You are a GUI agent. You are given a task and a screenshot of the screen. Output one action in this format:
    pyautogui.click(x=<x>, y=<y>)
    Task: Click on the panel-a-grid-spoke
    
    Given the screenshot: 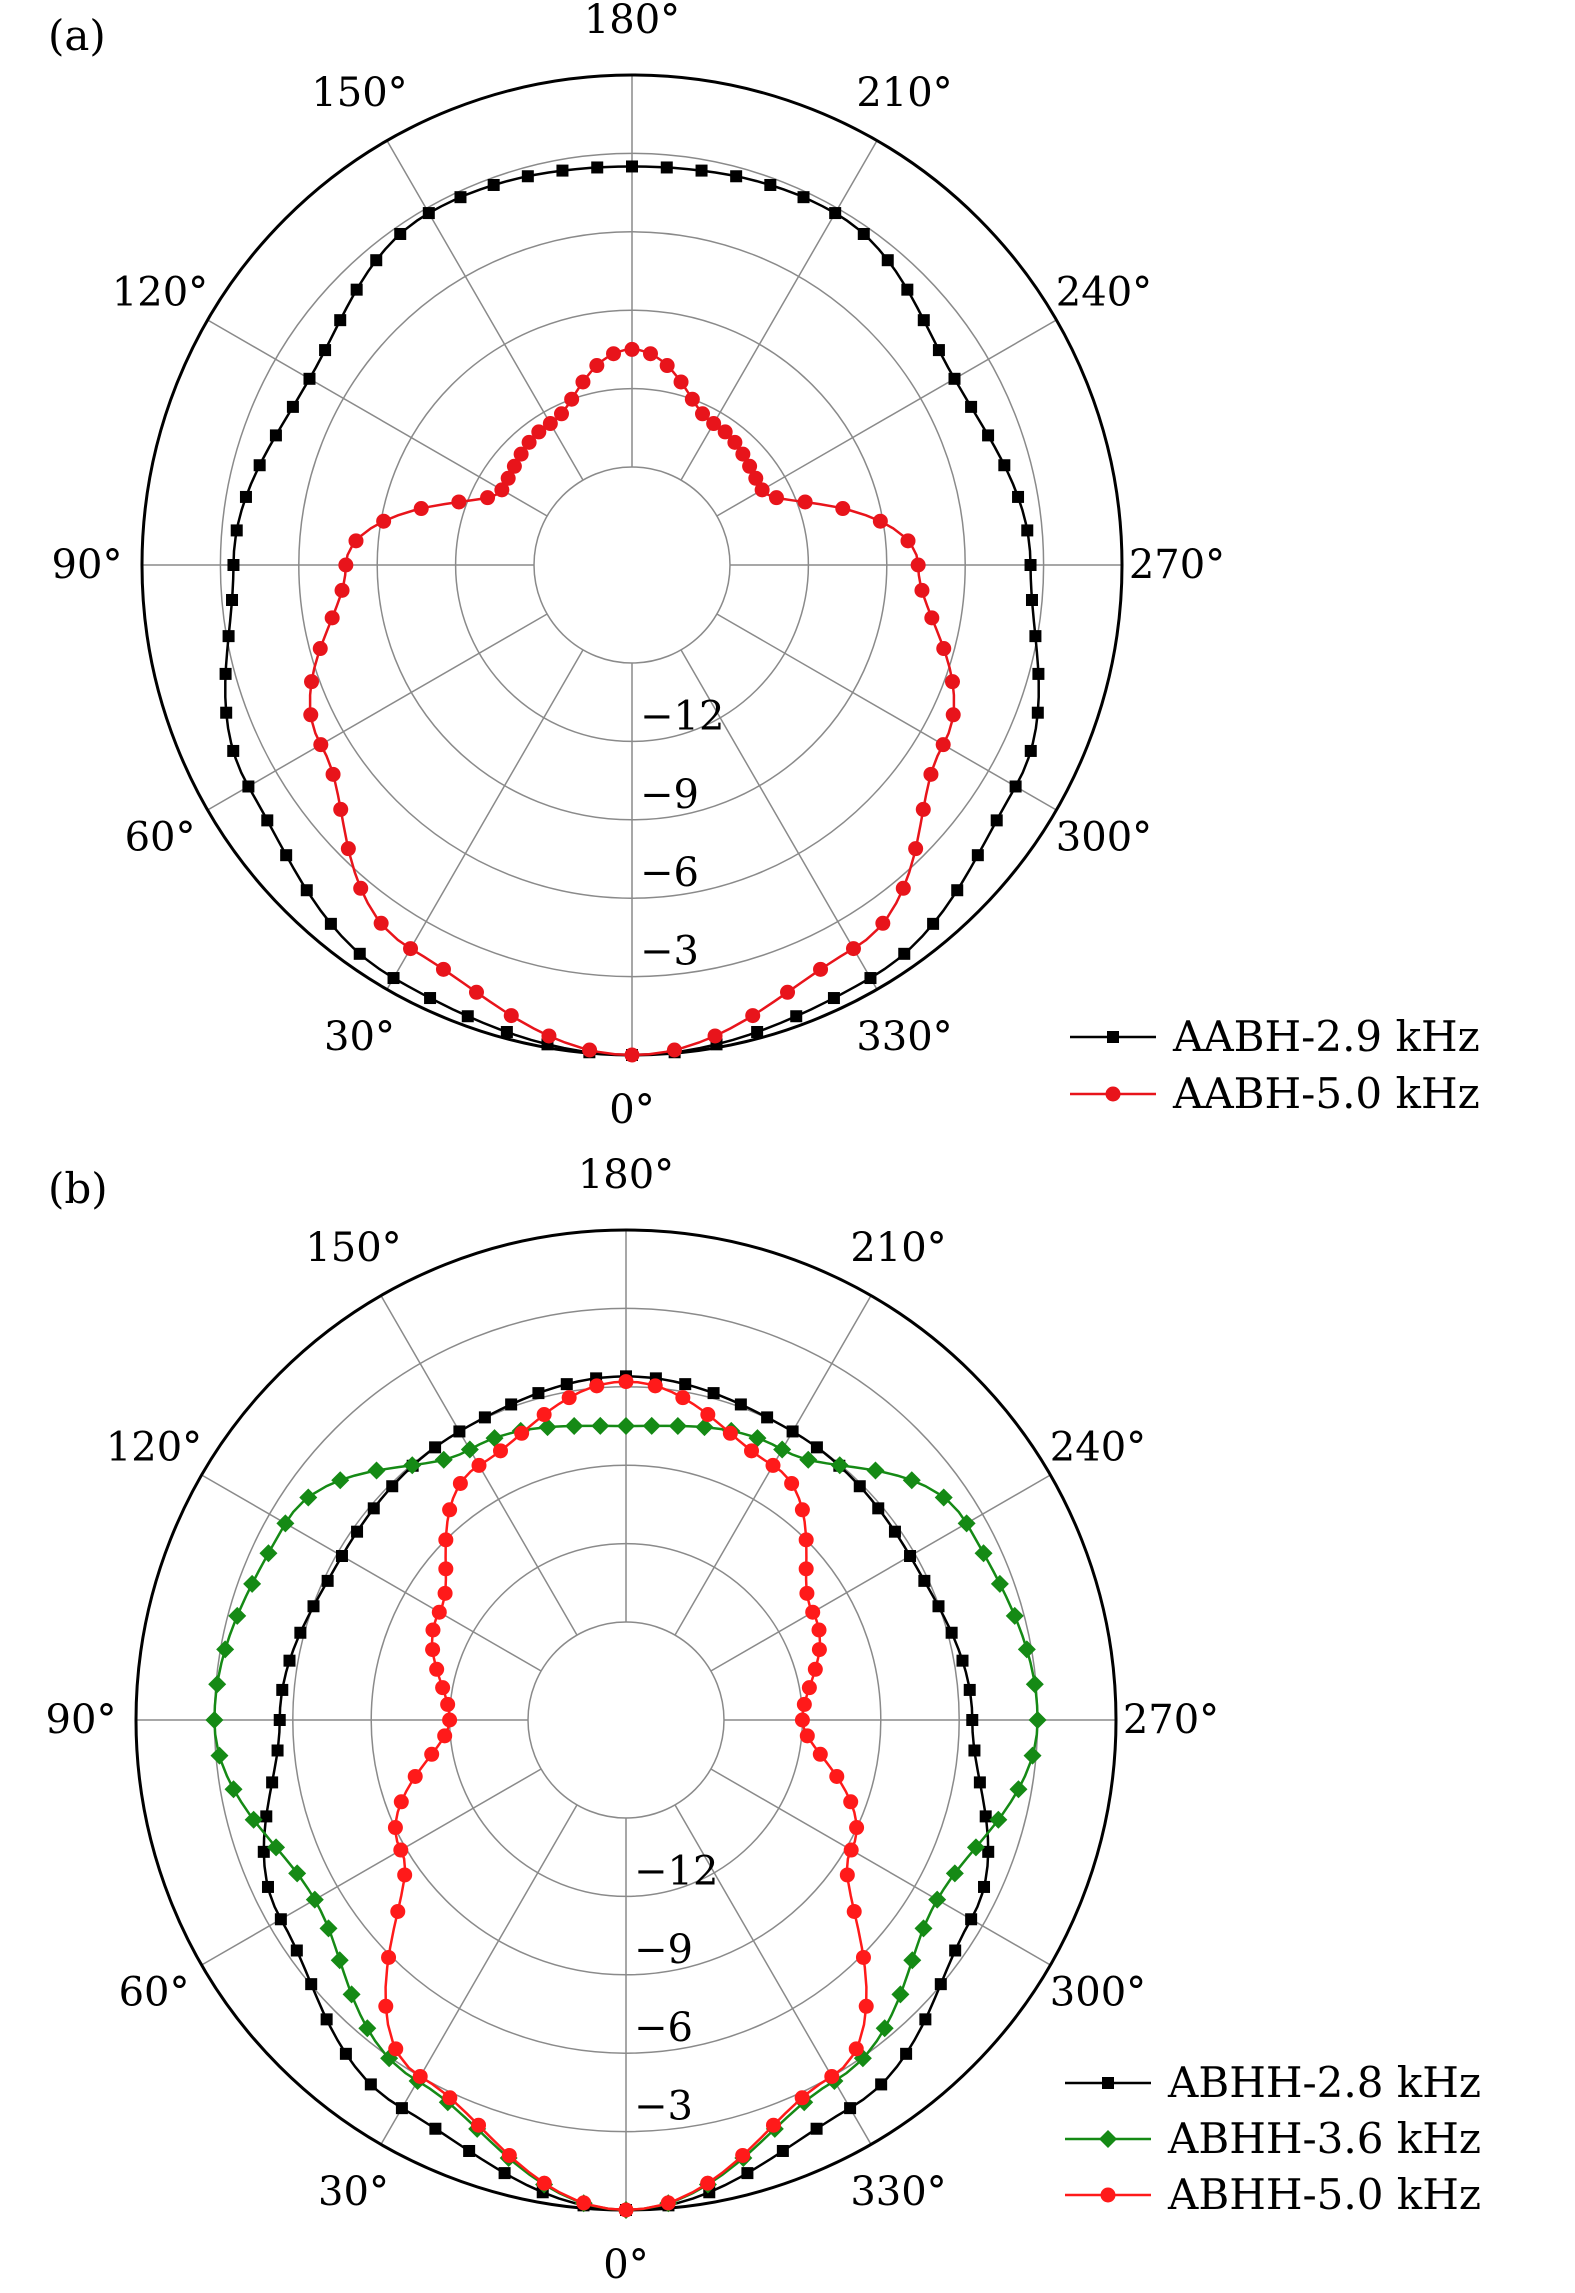 What is the action you would take?
    pyautogui.click(x=886, y=418)
    